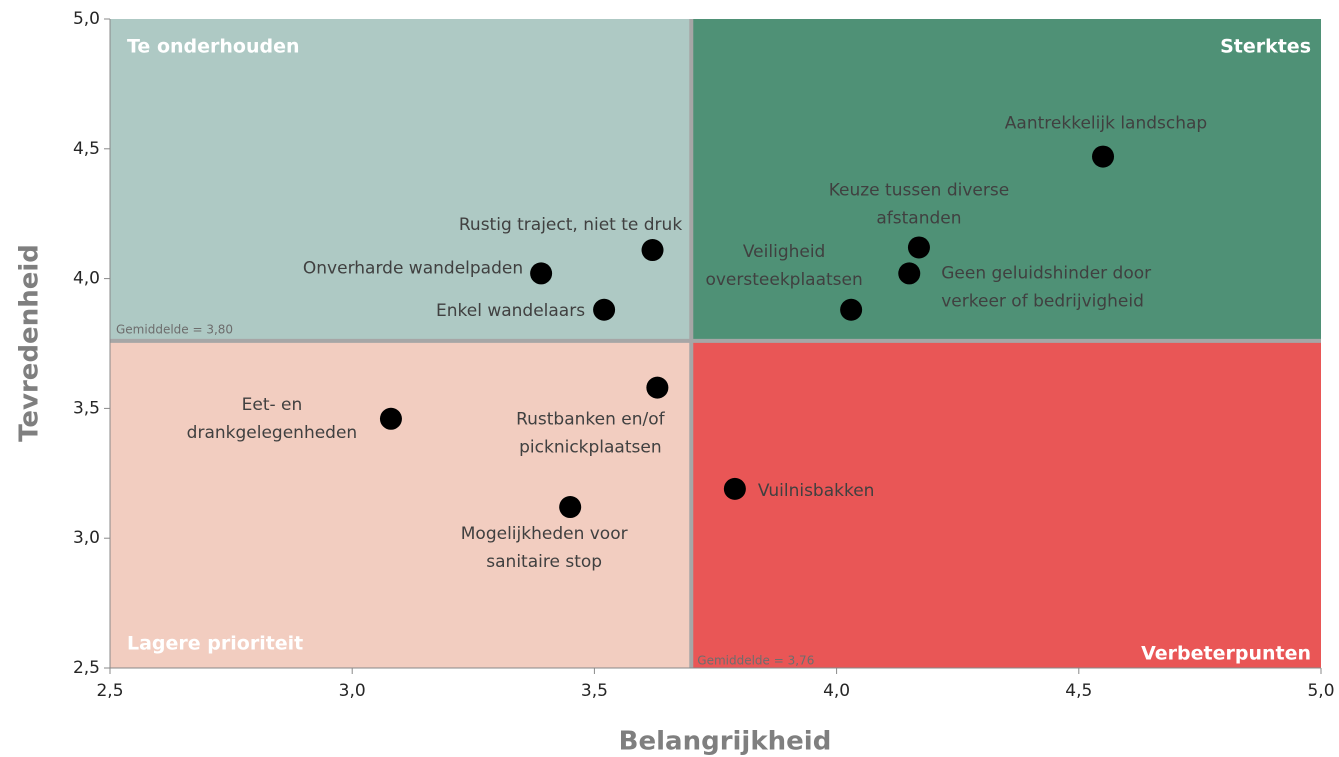 This screenshot has height=757, width=1339. What do you see at coordinates (591, 420) in the screenshot?
I see `point-label: Rustbanken en/of` at bounding box center [591, 420].